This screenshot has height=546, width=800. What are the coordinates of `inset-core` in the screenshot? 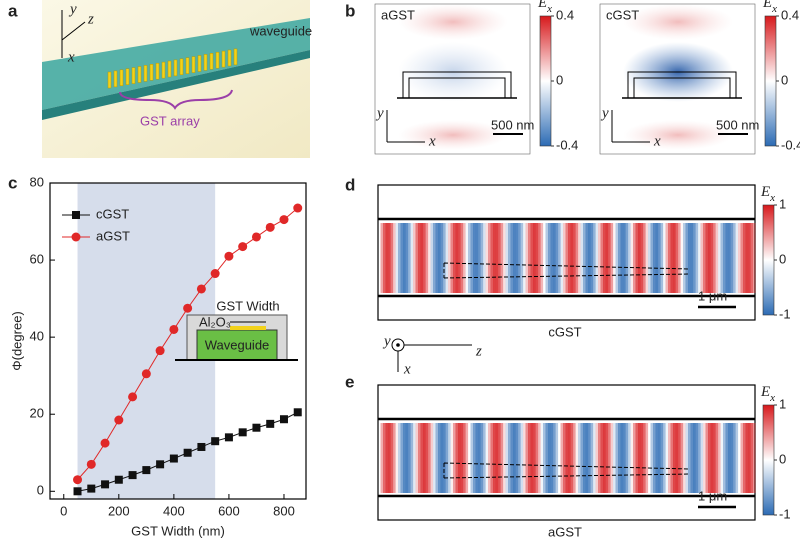 It's located at (237, 345).